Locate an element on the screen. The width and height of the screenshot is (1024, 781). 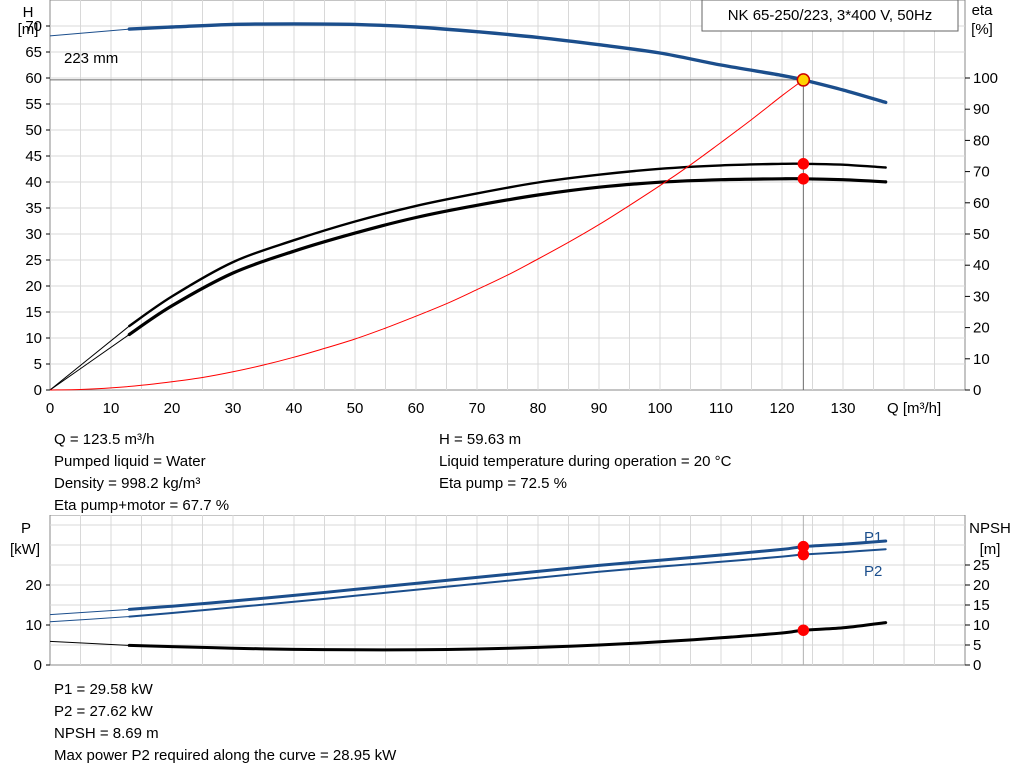
y-axis-label-left-title: P is located at coordinates (26, 528).